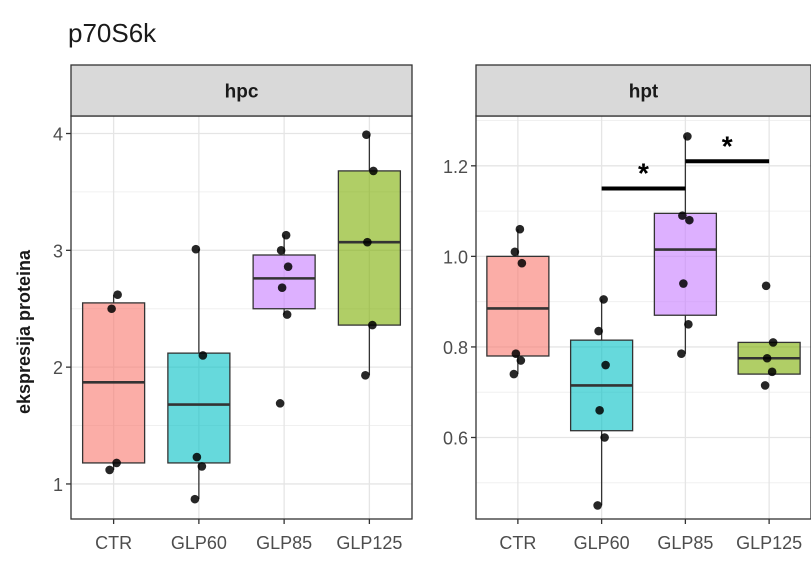  Describe the element at coordinates (644, 92) in the screenshot. I see `facet-strip-label: hpt` at that location.